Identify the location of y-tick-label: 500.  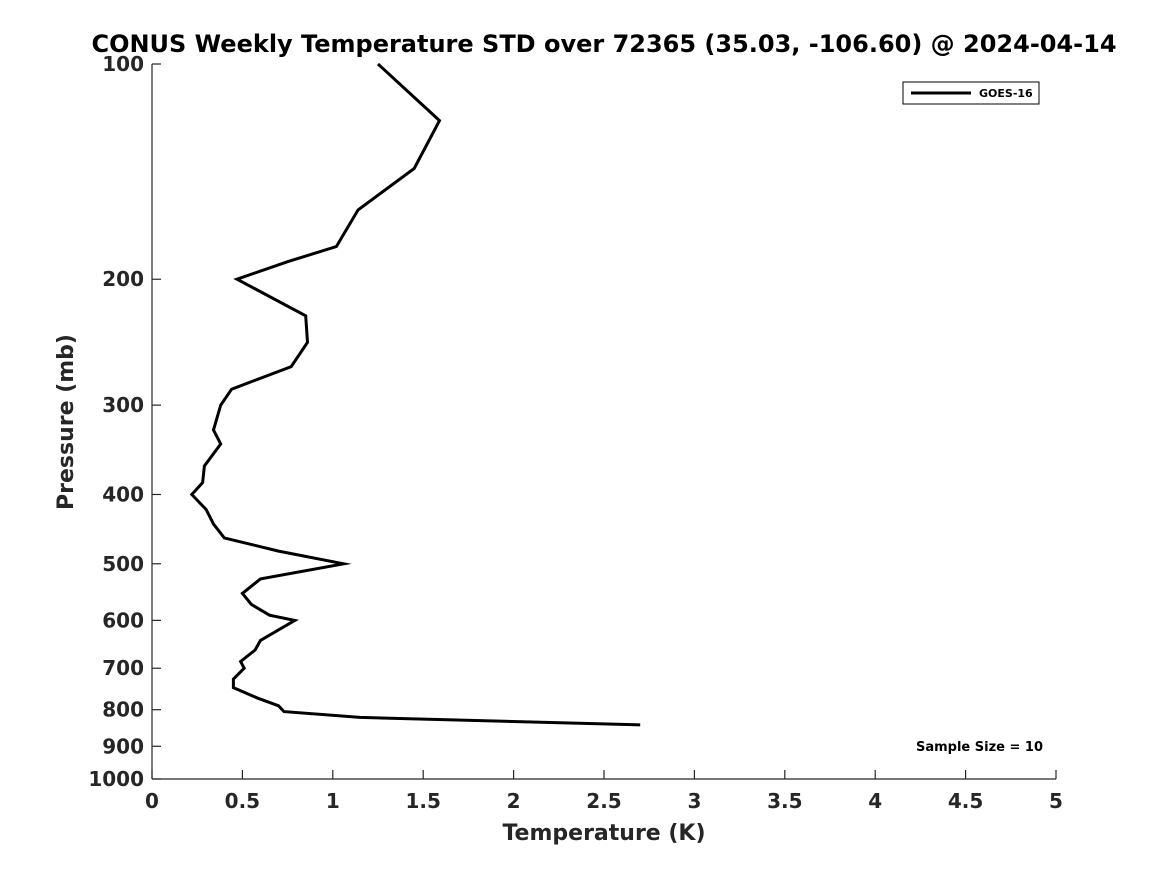
(123, 564).